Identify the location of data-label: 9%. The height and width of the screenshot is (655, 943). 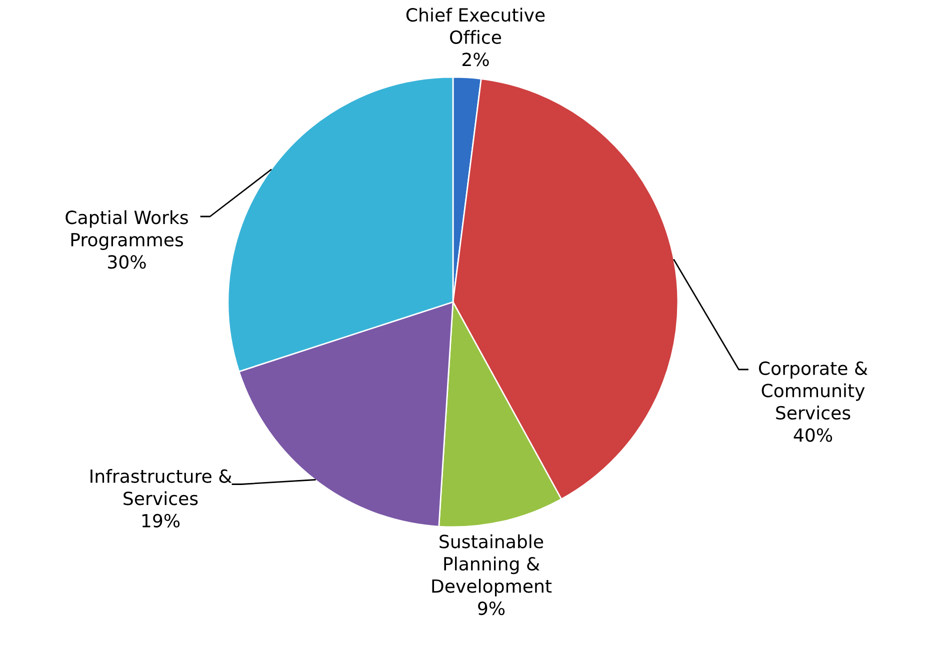
(491, 608).